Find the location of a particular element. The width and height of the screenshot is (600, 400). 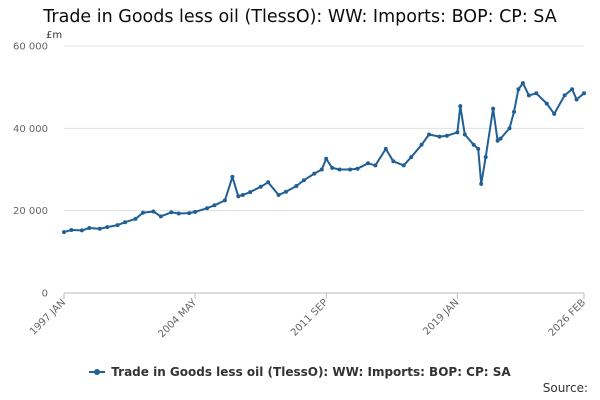

y-axis-unit-label: £m is located at coordinates (54, 35).